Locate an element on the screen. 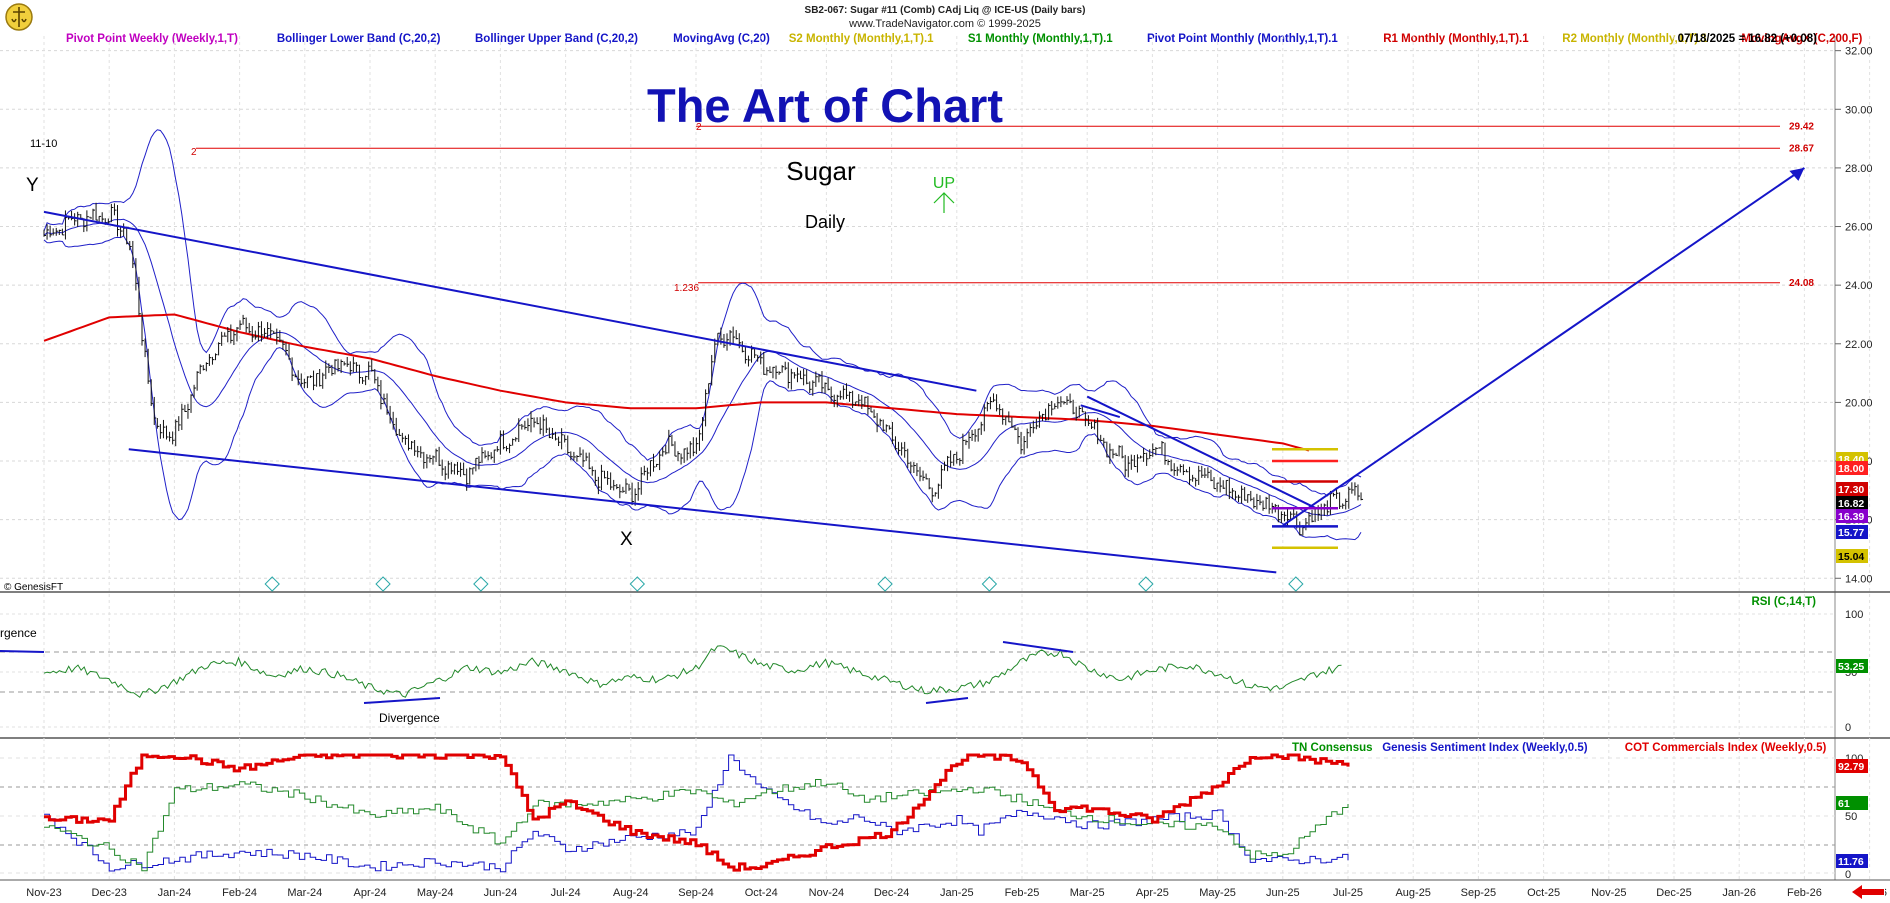 This screenshot has width=1890, height=903. time-tick-label: Mar-25 is located at coordinates (1087, 893).